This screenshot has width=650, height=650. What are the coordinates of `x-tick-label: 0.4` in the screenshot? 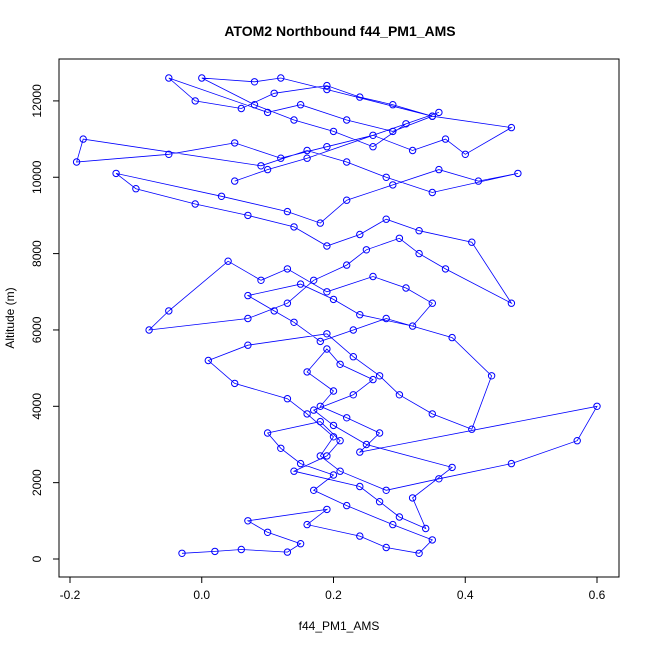 It's located at (465, 595).